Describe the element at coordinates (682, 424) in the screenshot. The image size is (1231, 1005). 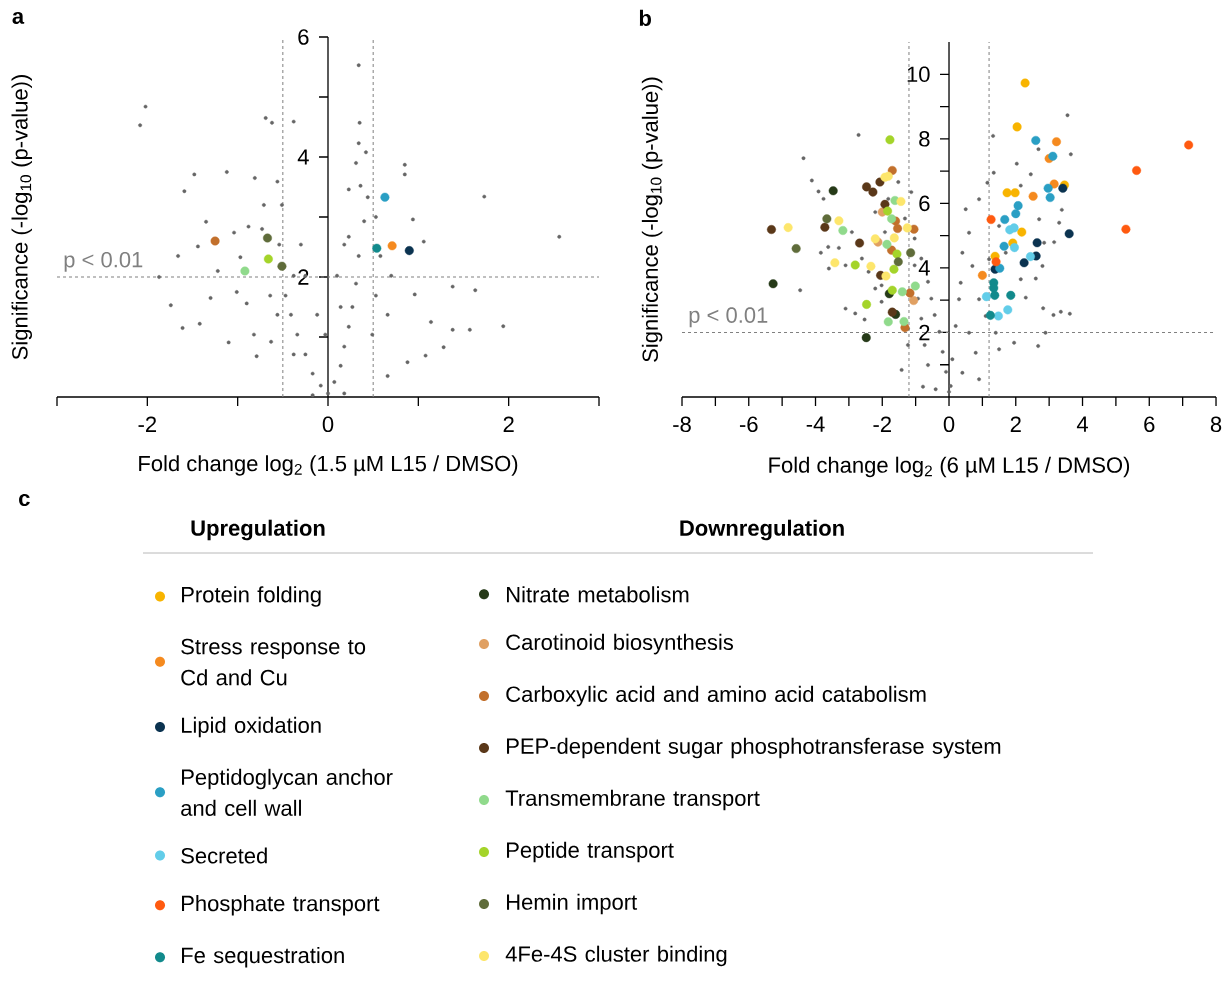
I see `x-tick-label: -8` at that location.